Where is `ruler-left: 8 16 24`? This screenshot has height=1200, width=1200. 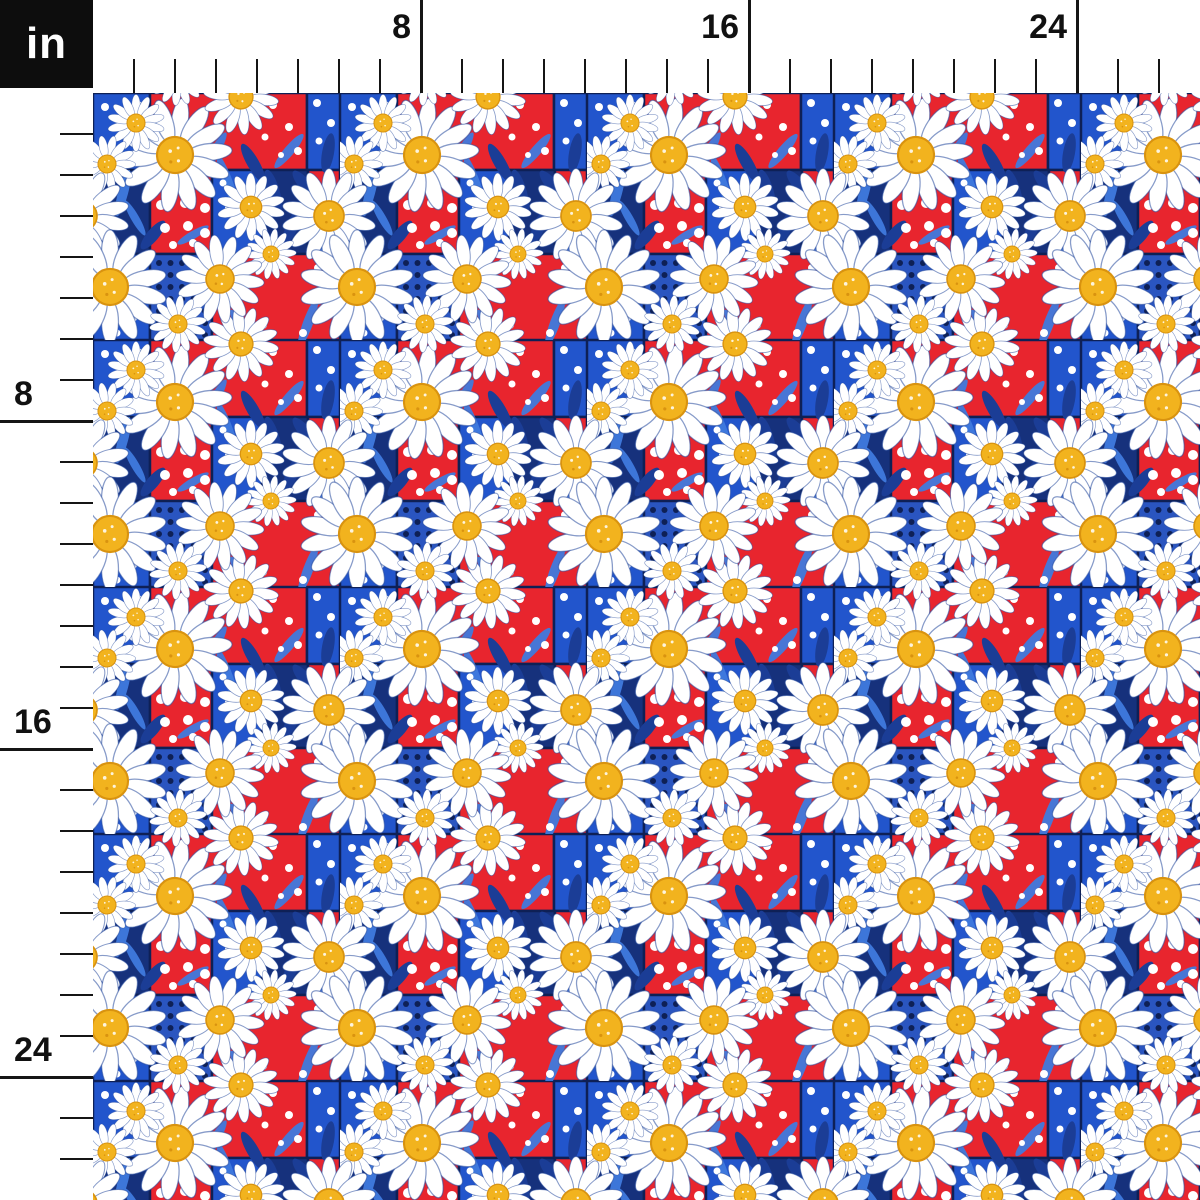
ruler-left: 8 16 24 is located at coordinates (46, 600).